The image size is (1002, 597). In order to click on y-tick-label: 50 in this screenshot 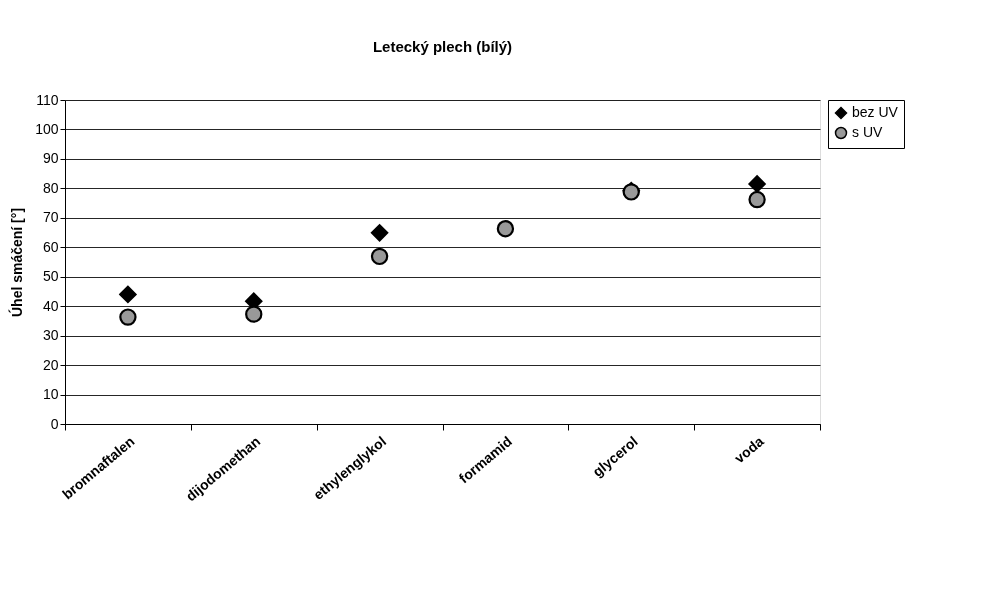, I will do `click(50, 276)`.